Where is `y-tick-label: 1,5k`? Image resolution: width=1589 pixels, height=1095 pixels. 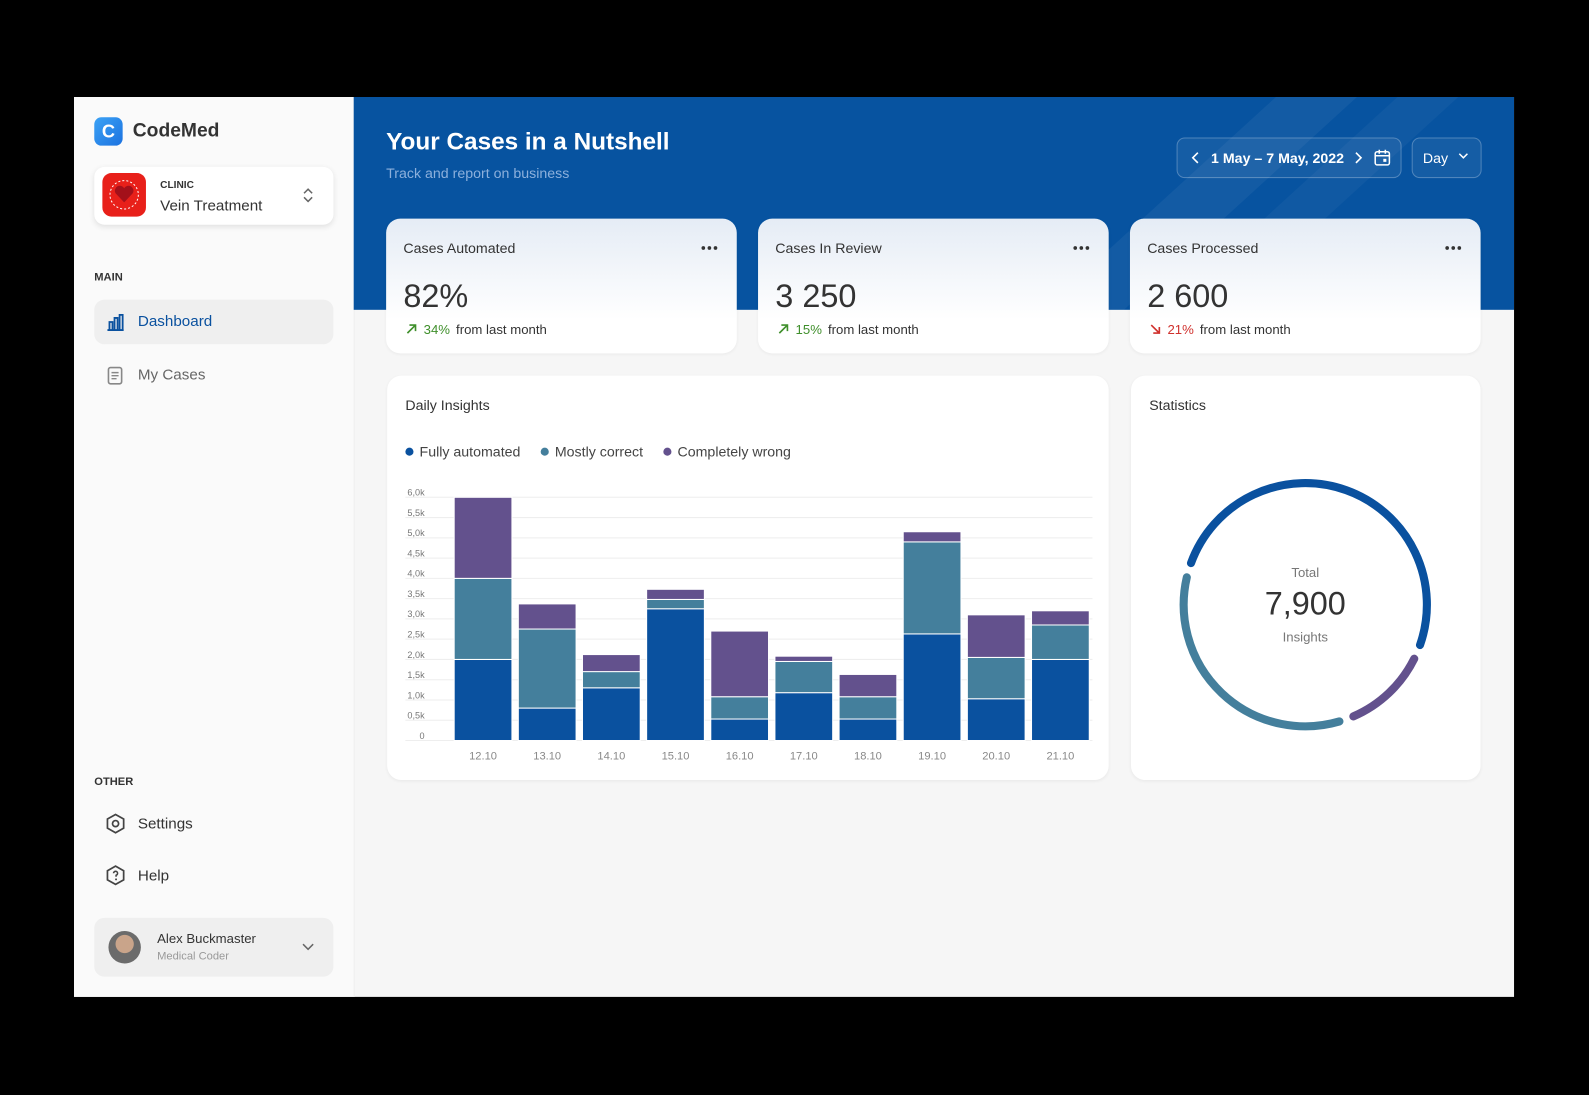
y-tick-label: 1,5k is located at coordinates (416, 675).